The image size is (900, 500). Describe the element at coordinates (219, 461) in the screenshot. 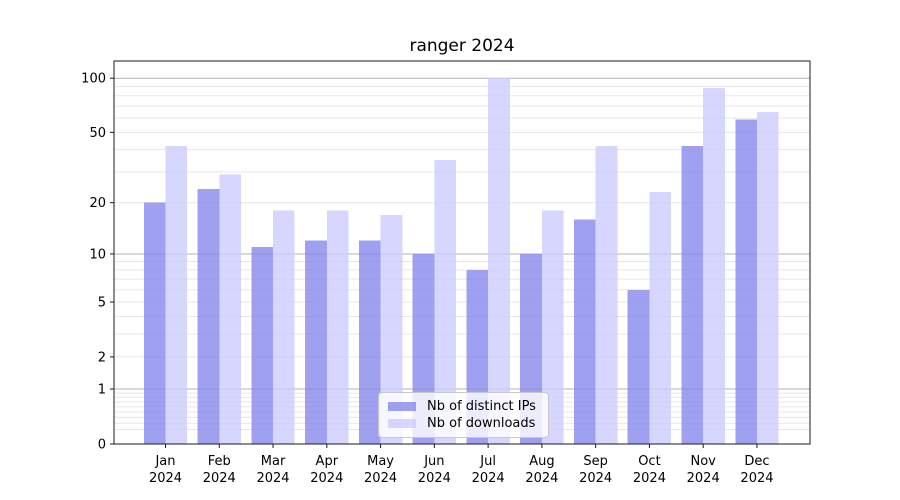

I see `x-tick-label-month: Feb` at that location.